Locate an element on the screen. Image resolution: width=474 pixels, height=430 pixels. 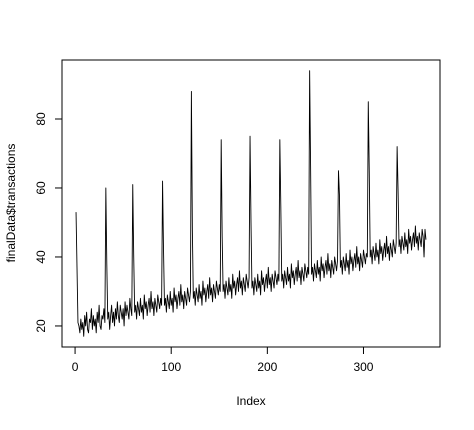
y-tick-label: 40 is located at coordinates (41, 257).